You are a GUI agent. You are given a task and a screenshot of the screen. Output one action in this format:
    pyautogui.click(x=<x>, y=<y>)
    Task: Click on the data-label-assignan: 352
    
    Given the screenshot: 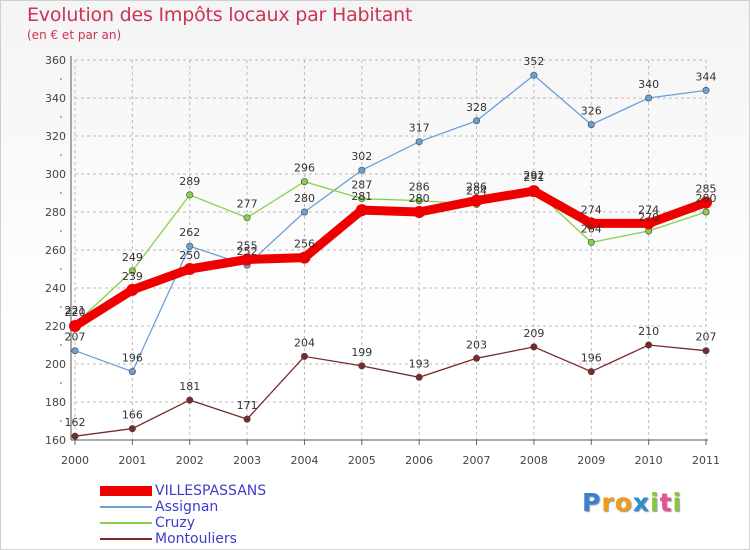 What is the action you would take?
    pyautogui.click(x=533, y=61)
    